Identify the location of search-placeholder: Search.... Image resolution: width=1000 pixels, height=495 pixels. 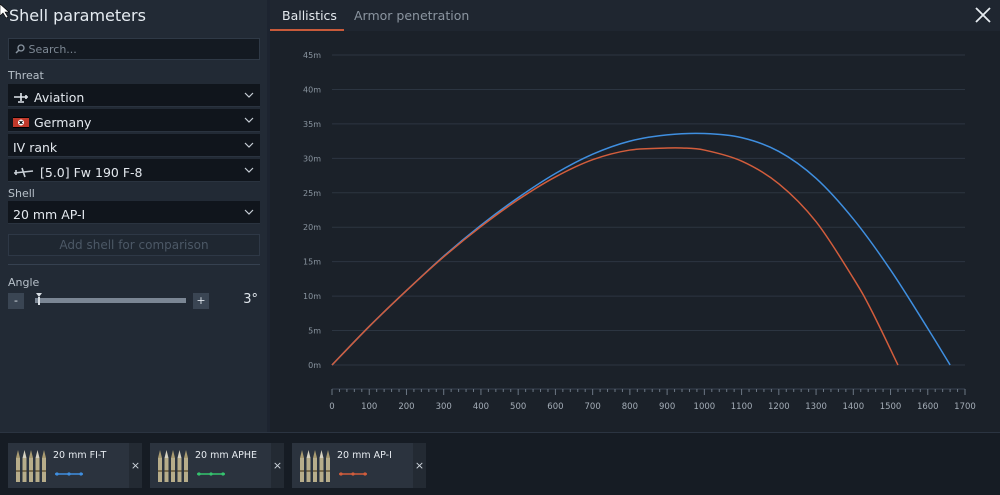
(52, 49).